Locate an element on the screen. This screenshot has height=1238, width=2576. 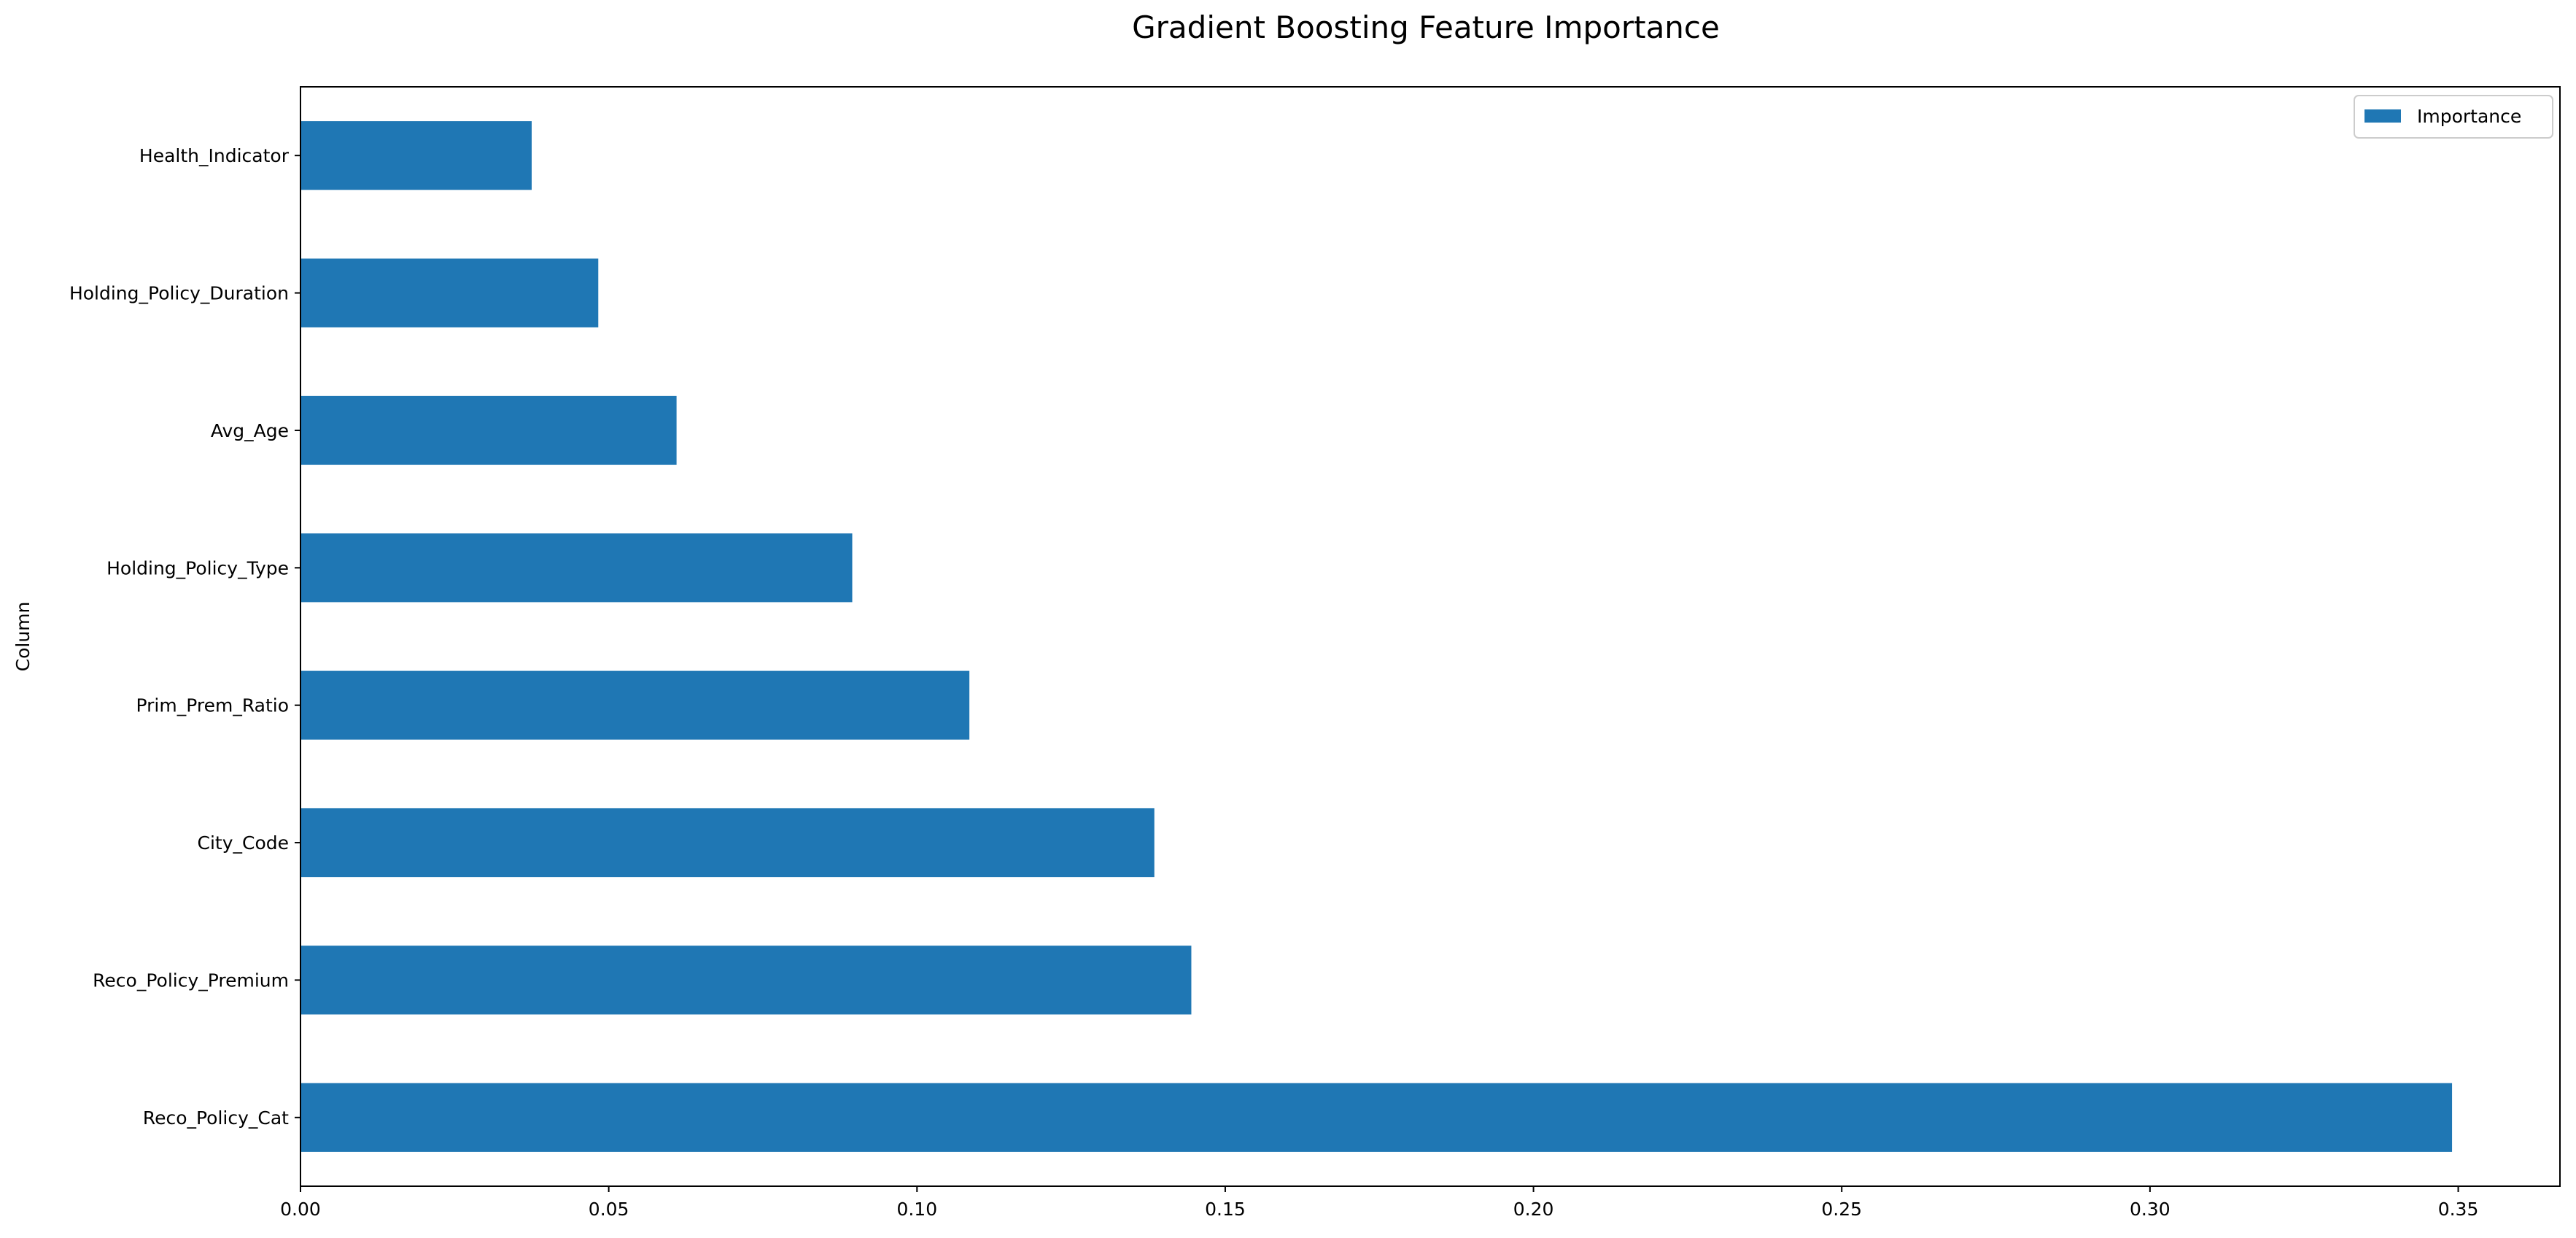
bar-reco-policy-cat is located at coordinates (1376, 1117).